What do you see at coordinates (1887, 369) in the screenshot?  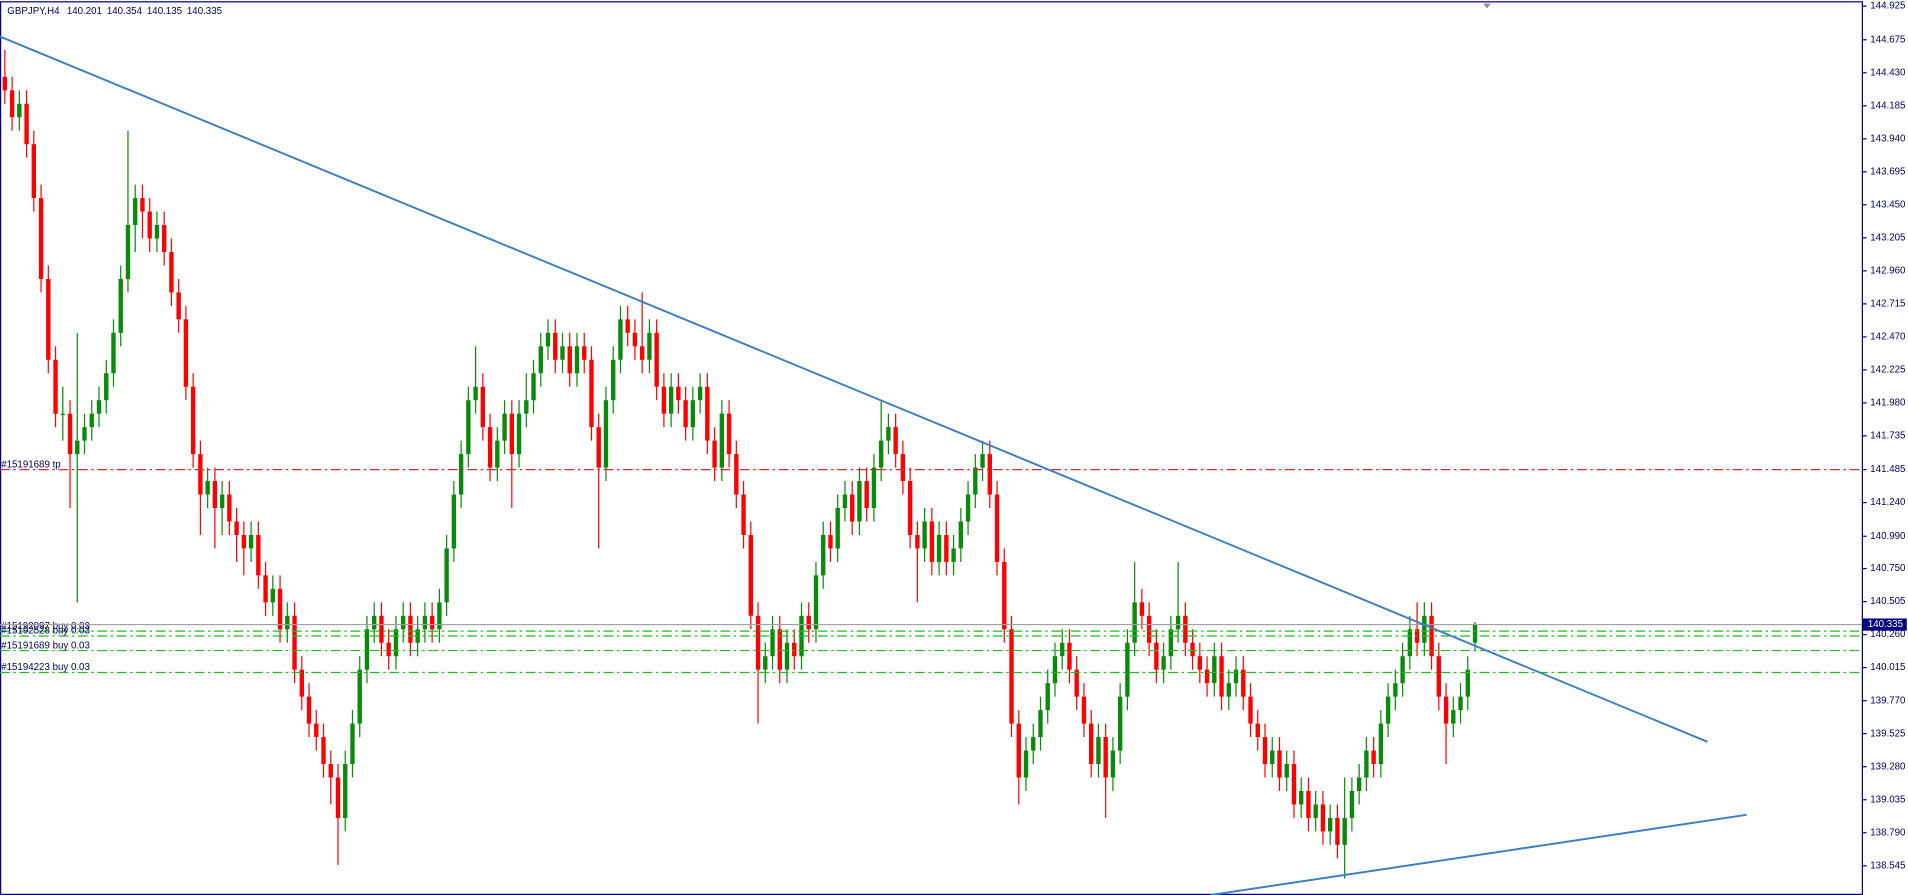 I see `y-tick-label: 142.225` at bounding box center [1887, 369].